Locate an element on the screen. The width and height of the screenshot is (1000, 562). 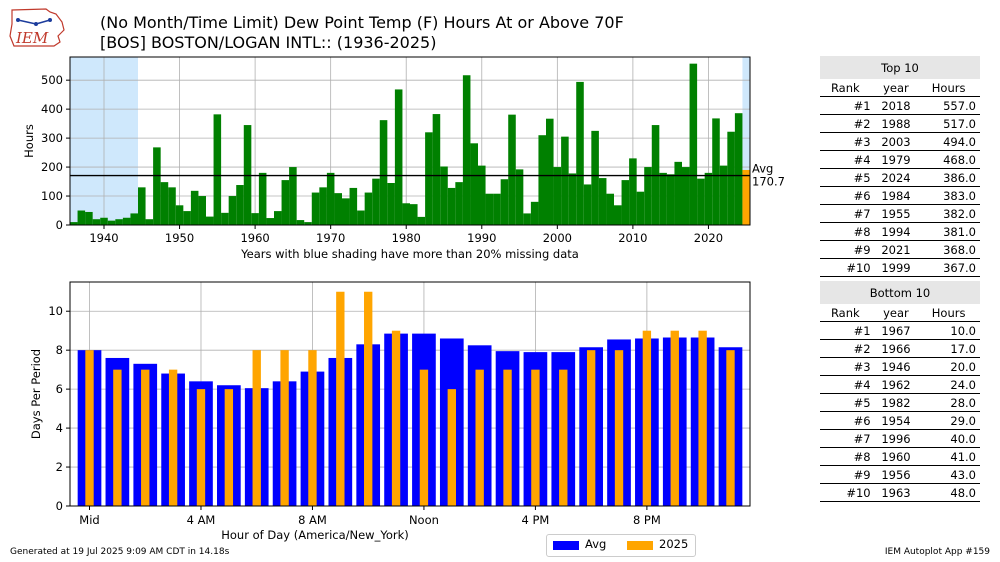
table-row: #2 1988 517.0 is located at coordinates (900, 123).